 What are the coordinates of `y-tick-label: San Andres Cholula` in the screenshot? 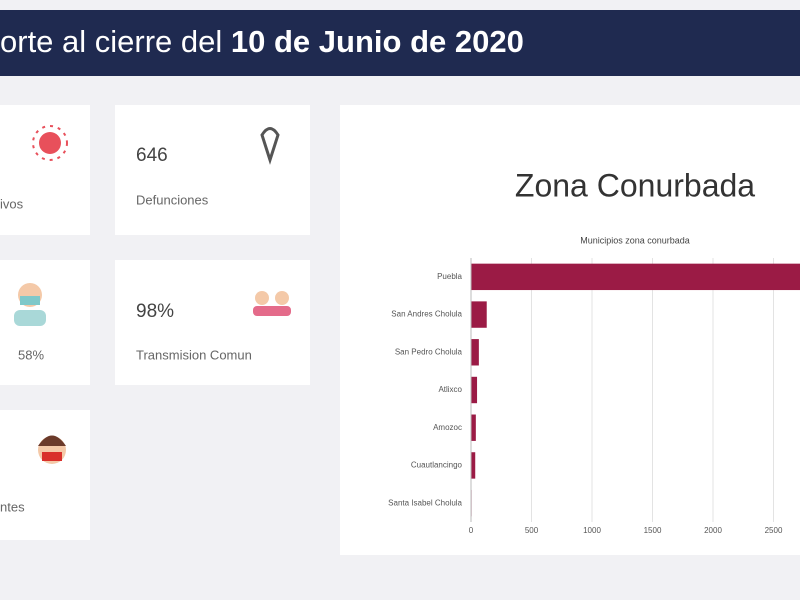 It's located at (426, 314).